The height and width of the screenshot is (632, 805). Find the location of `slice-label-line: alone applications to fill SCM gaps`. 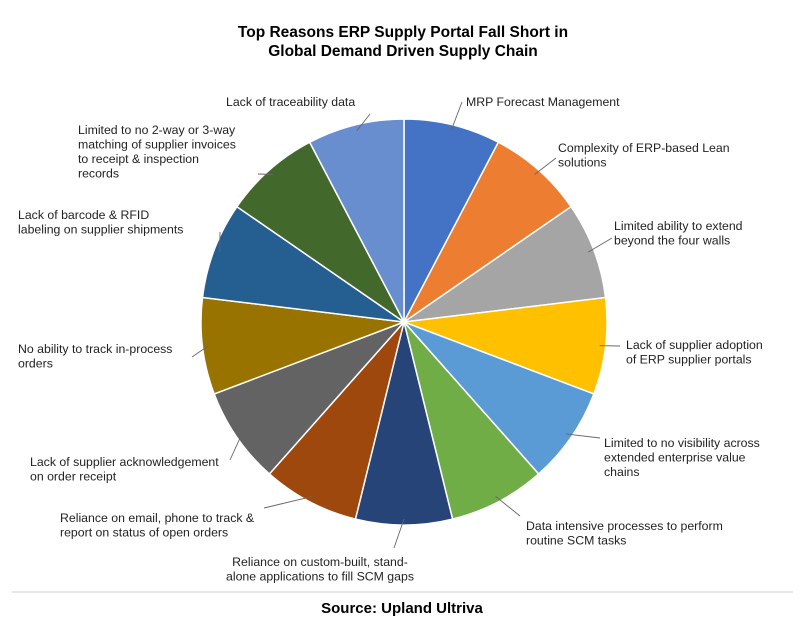

slice-label-line: alone applications to fill SCM gaps is located at coordinates (320, 577).